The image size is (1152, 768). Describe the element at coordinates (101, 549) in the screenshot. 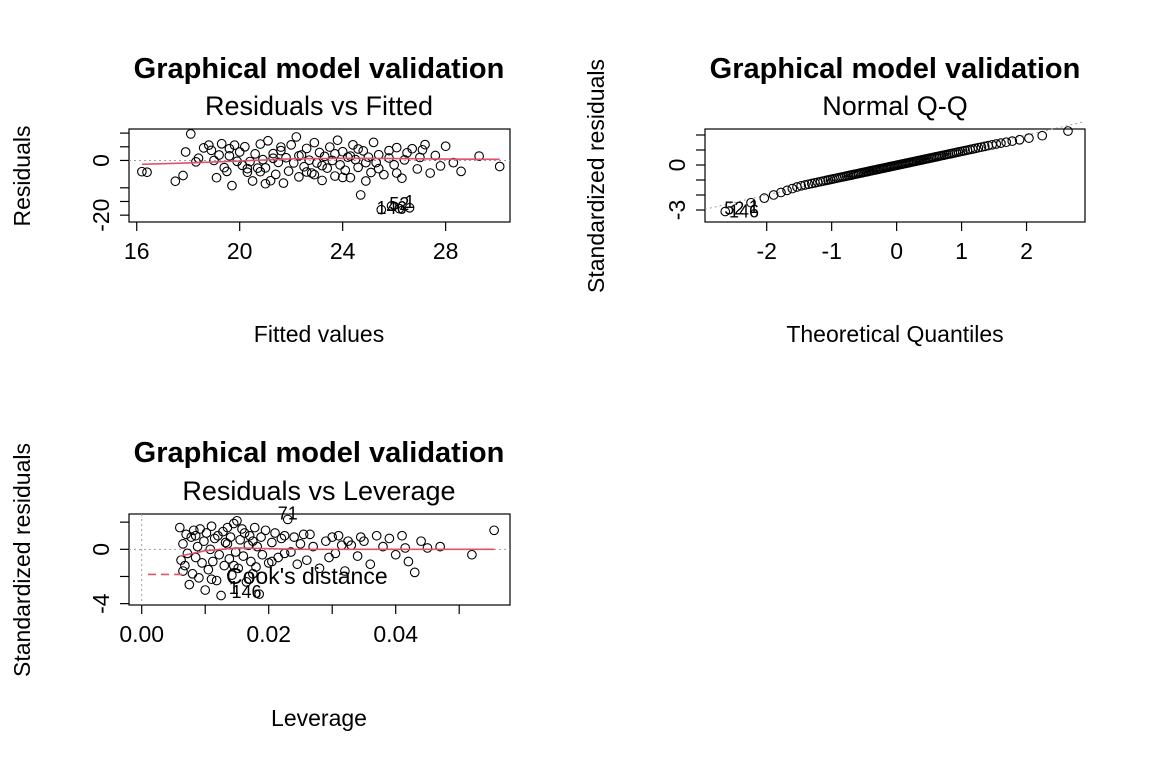

I see `rvl-y-tick-label: 0` at that location.